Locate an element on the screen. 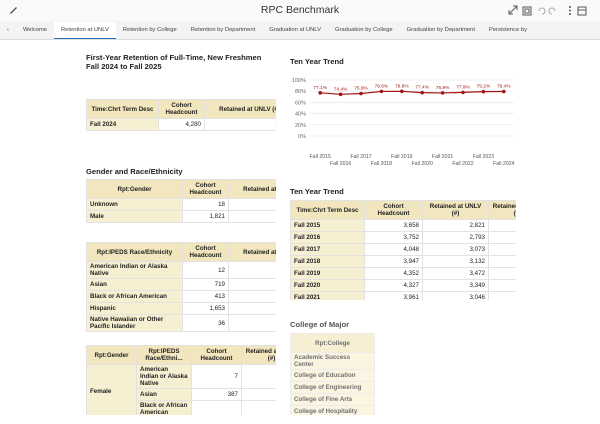  value-label: 79.6% is located at coordinates (382, 86).